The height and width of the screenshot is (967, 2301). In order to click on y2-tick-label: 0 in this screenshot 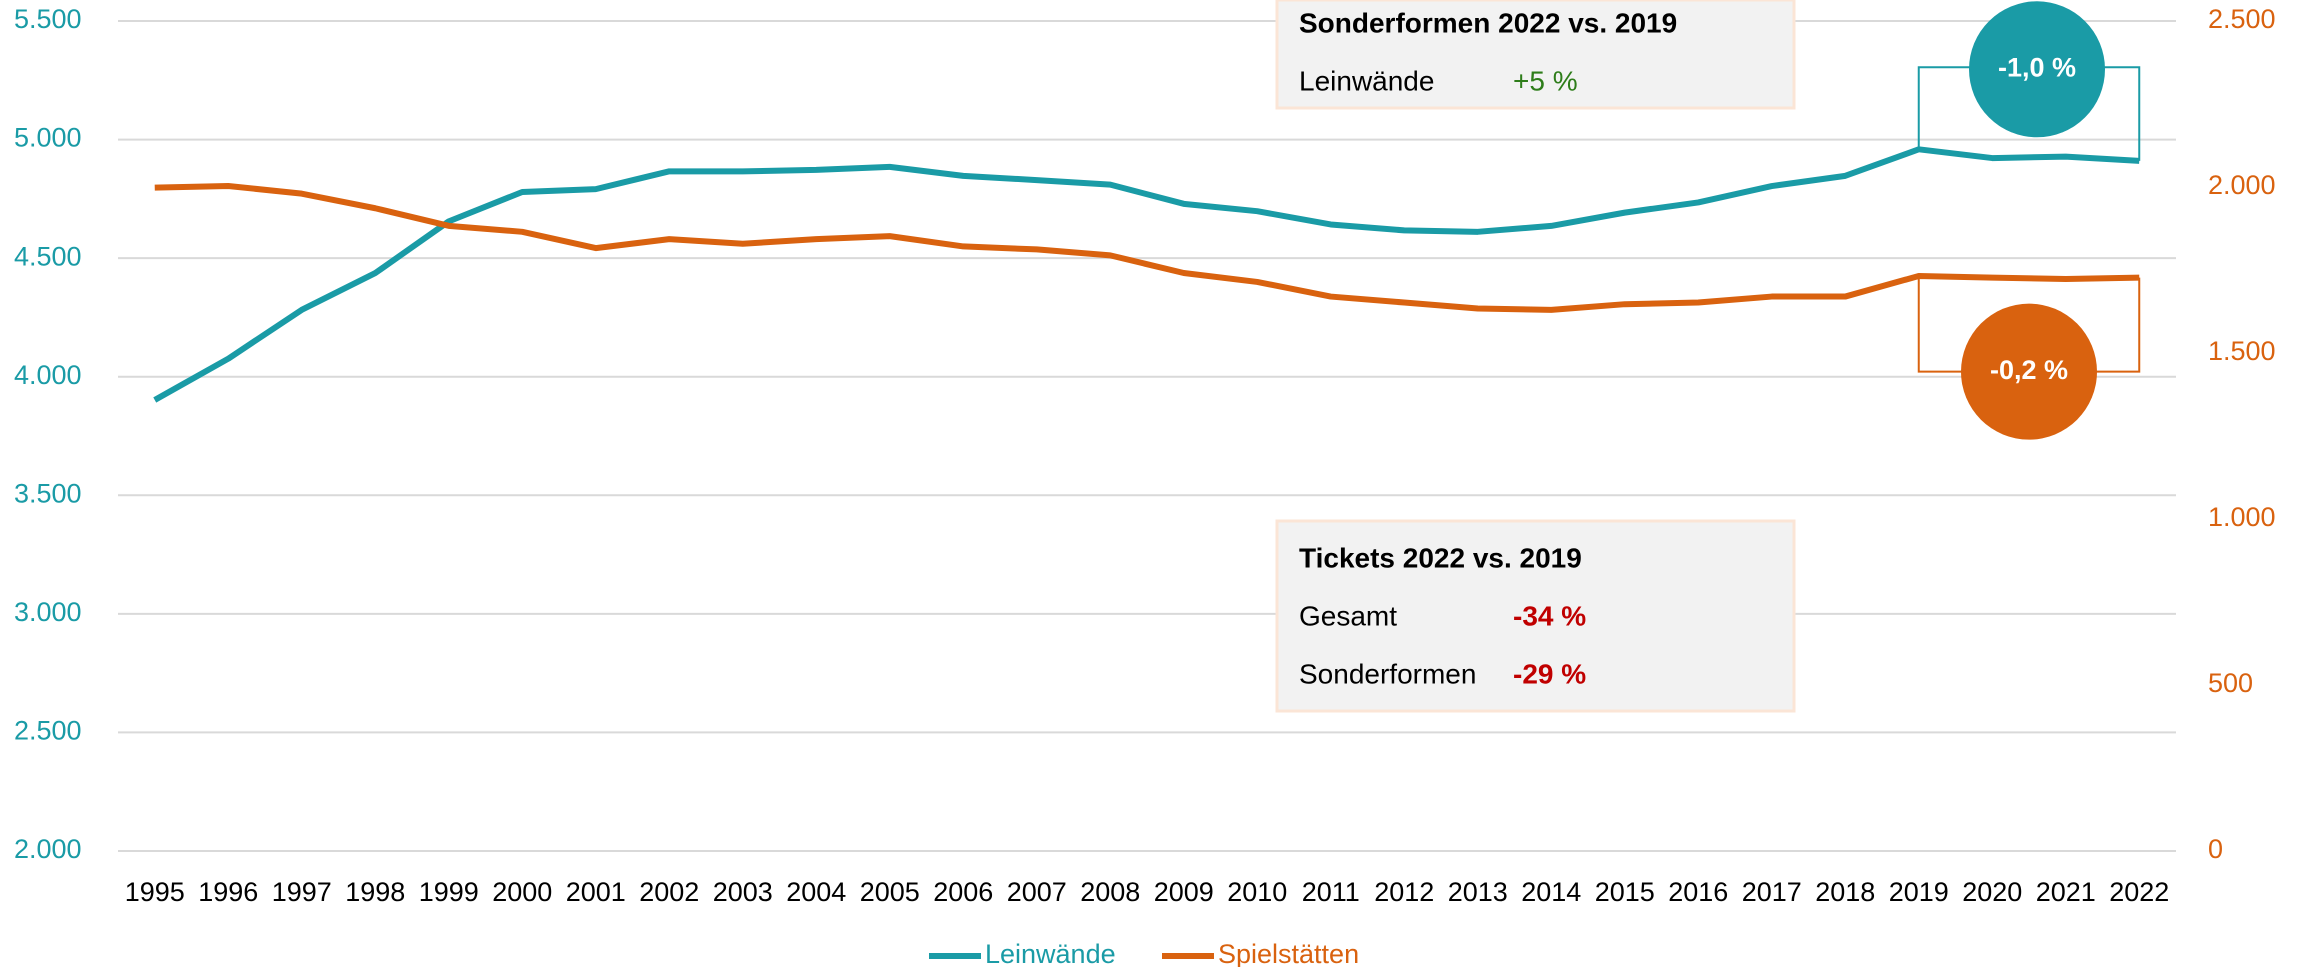, I will do `click(2215, 849)`.